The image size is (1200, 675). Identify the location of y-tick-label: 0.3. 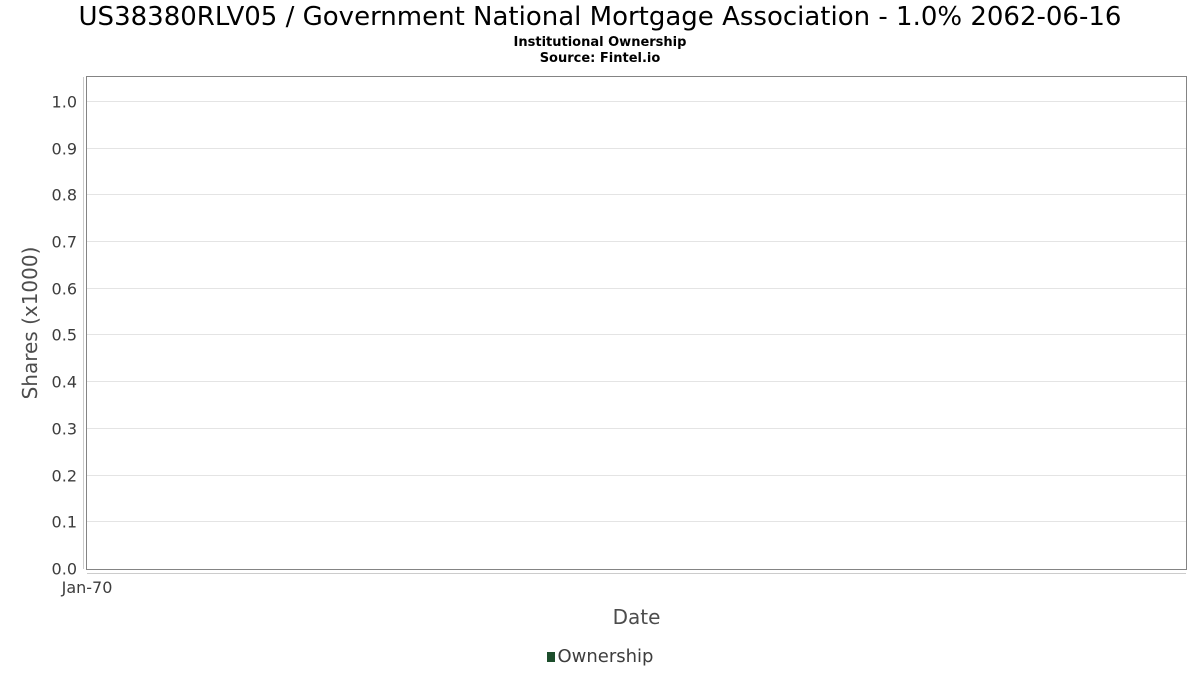
(64, 429).